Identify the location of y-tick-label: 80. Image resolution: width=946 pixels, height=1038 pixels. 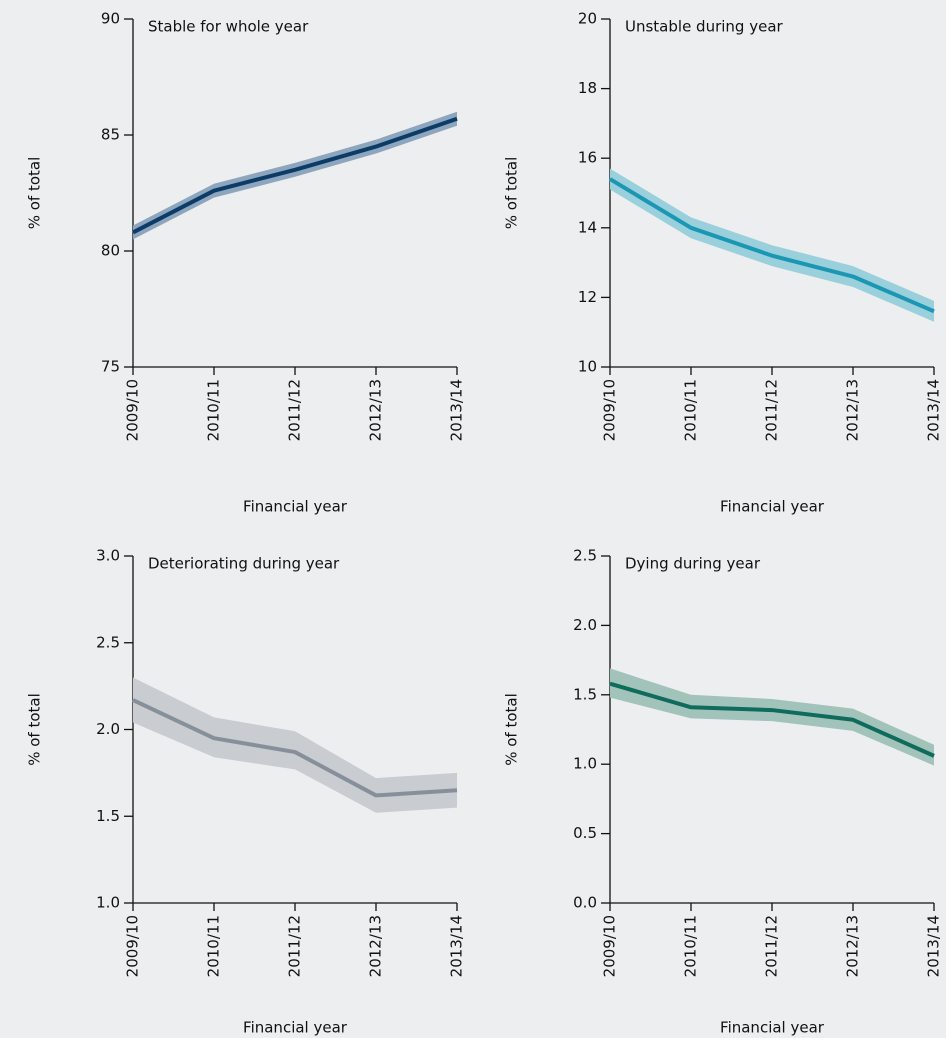
(110, 251).